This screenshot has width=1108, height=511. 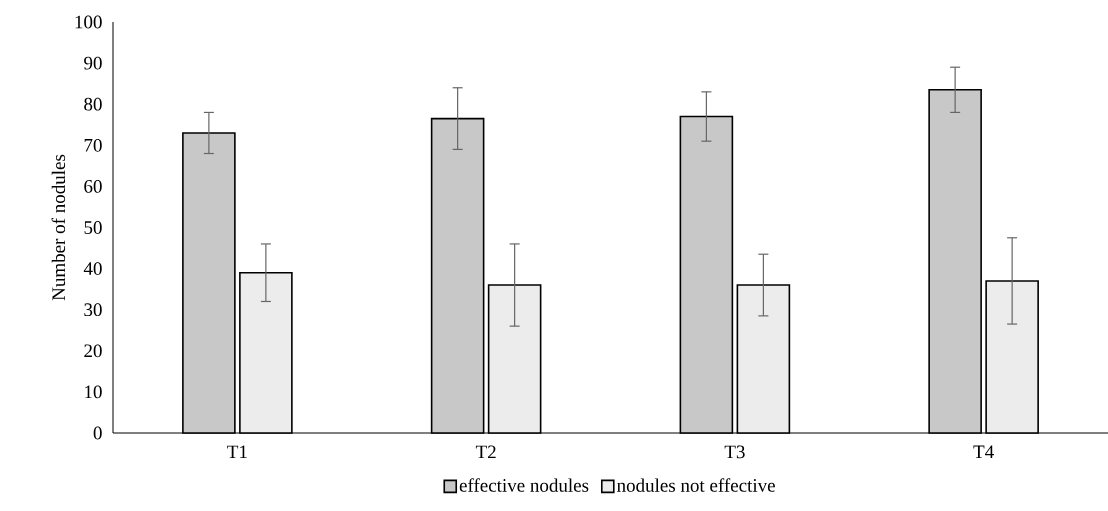 What do you see at coordinates (93, 227) in the screenshot?
I see `y-tick-label: 50` at bounding box center [93, 227].